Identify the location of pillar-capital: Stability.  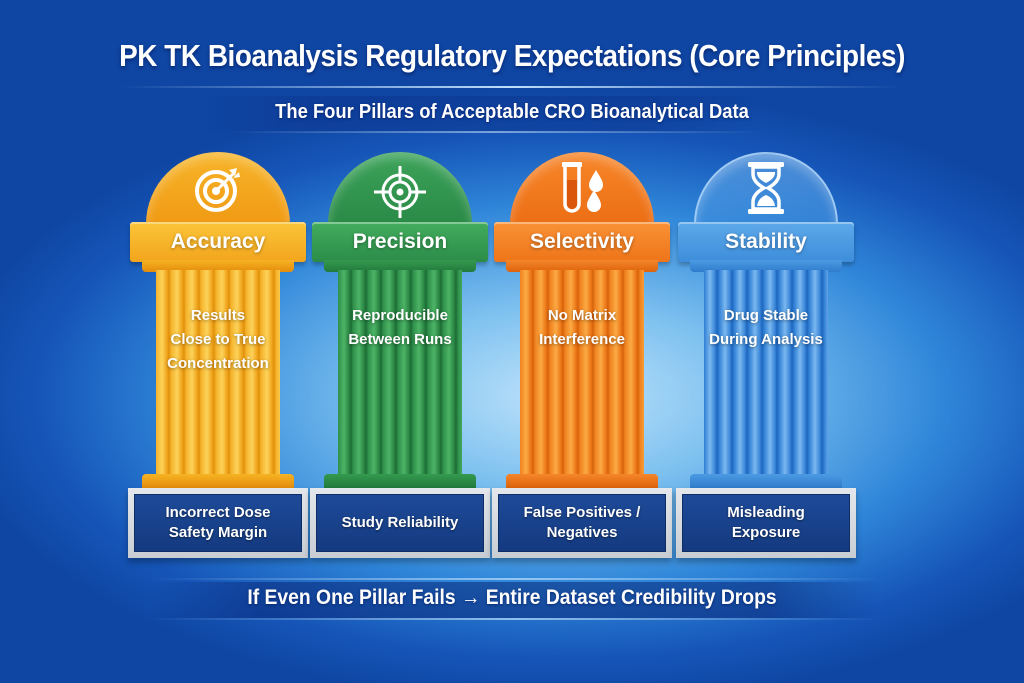
(766, 242).